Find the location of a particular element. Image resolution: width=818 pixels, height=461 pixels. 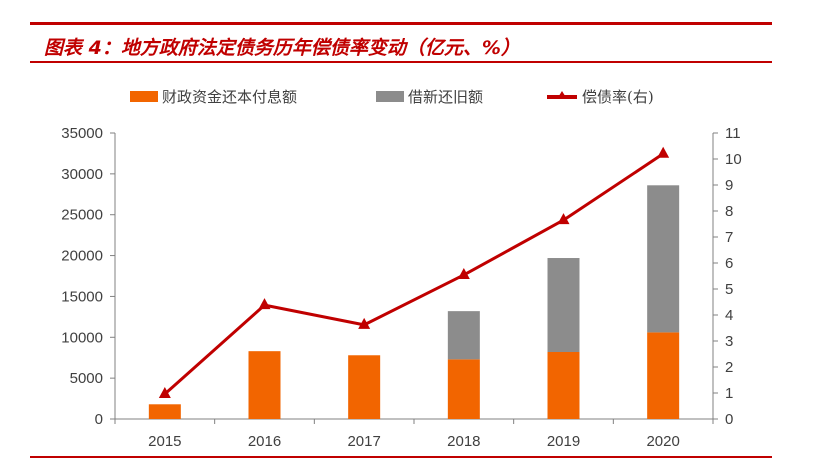

rate-marker-2020 is located at coordinates (663, 152).